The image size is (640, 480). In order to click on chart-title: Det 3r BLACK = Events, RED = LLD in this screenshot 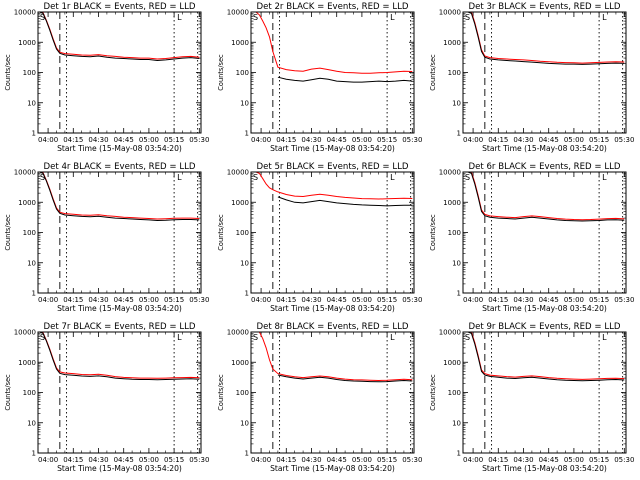, I will do `click(544, 7)`.